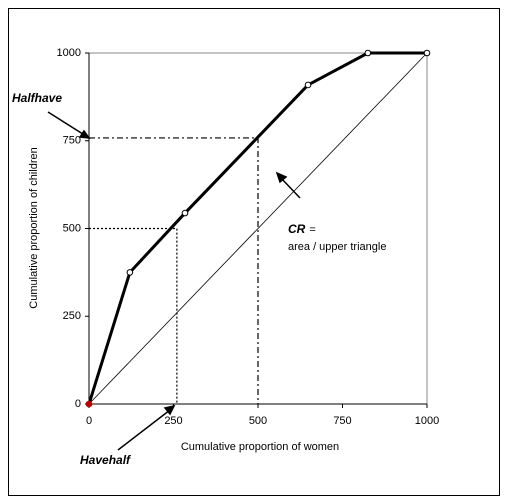  Describe the element at coordinates (173, 421) in the screenshot. I see `x-tick-label: 250` at that location.